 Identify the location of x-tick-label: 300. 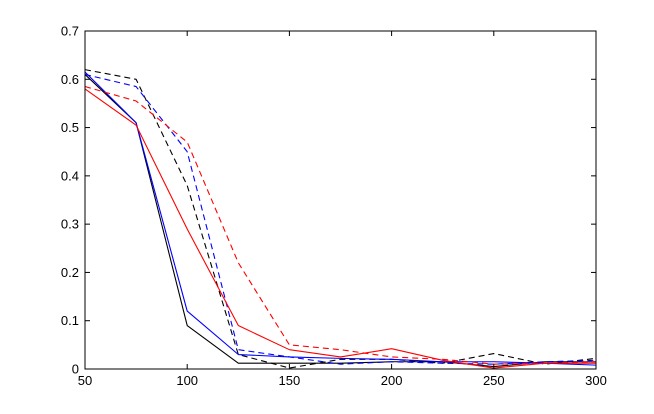
(596, 380).